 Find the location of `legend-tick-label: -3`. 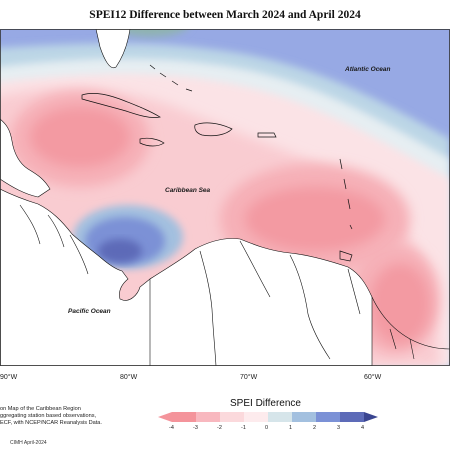

legend-tick-label: -3 is located at coordinates (195, 428).